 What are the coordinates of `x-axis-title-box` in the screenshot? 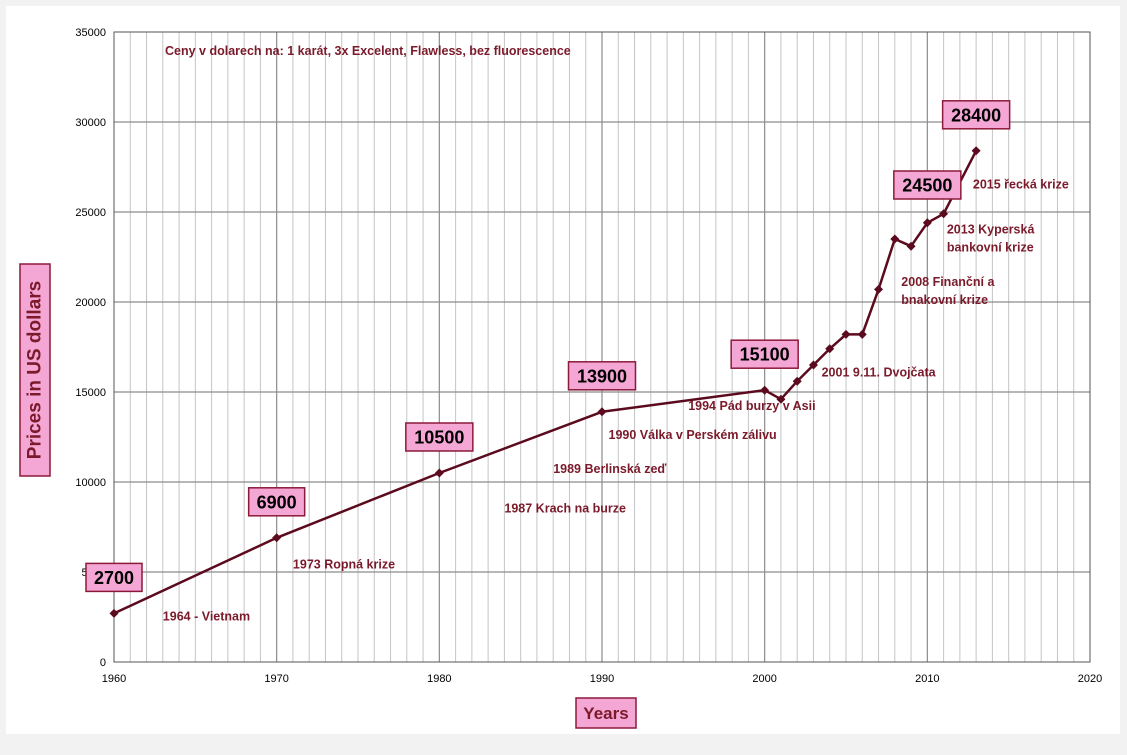 It's located at (606, 713).